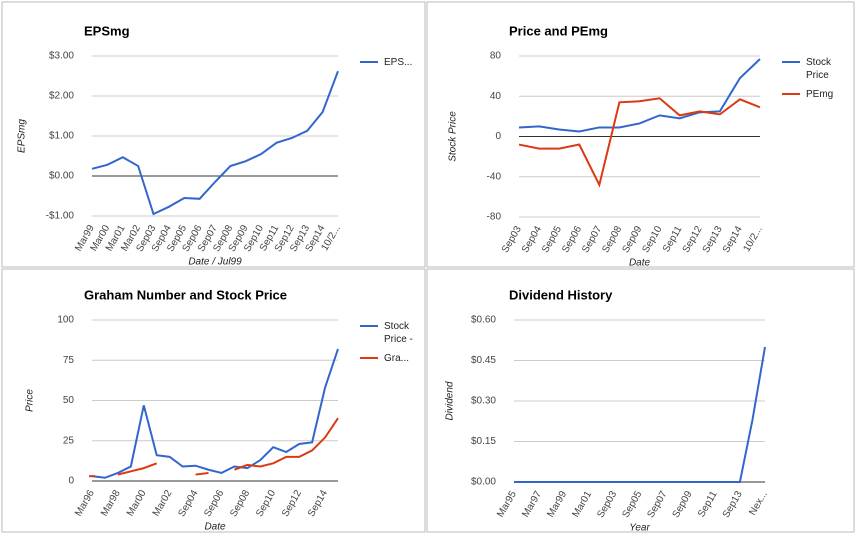 This screenshot has width=856, height=534. Describe the element at coordinates (607, 504) in the screenshot. I see `x-tick-label: Sep03` at that location.